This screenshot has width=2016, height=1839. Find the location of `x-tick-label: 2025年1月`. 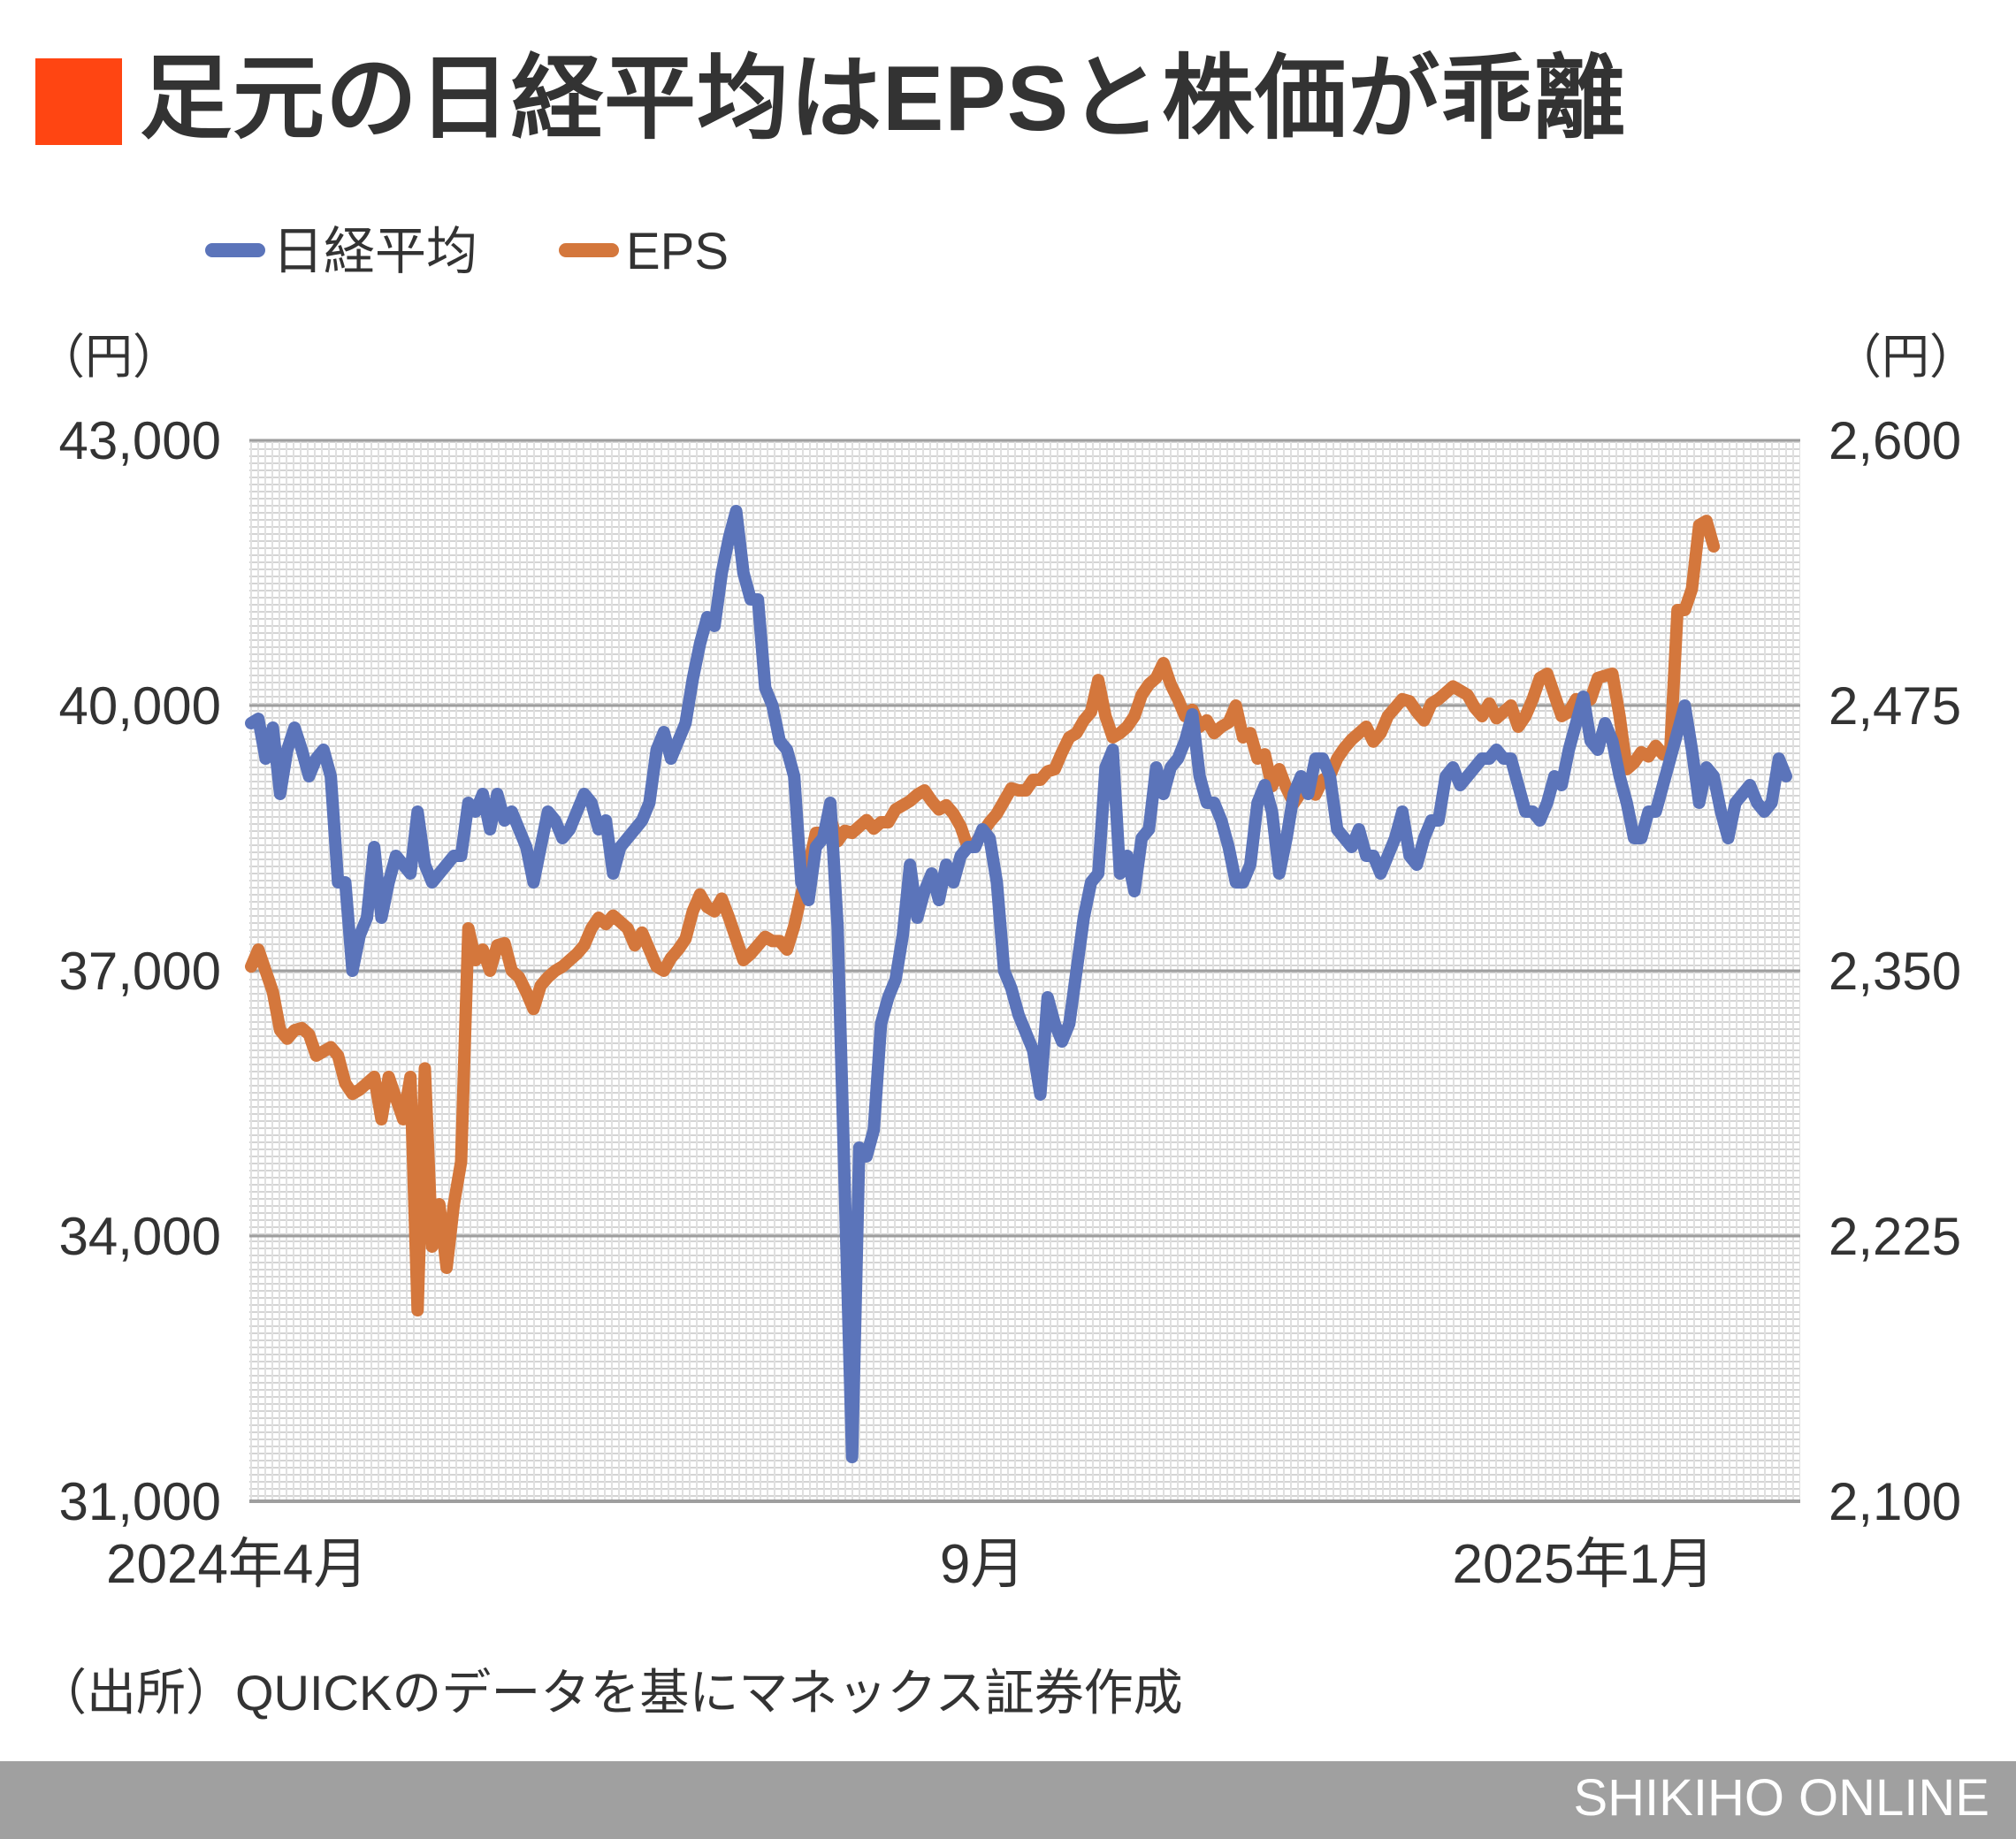

x-tick-label: 2025年1月 is located at coordinates (1583, 1564).